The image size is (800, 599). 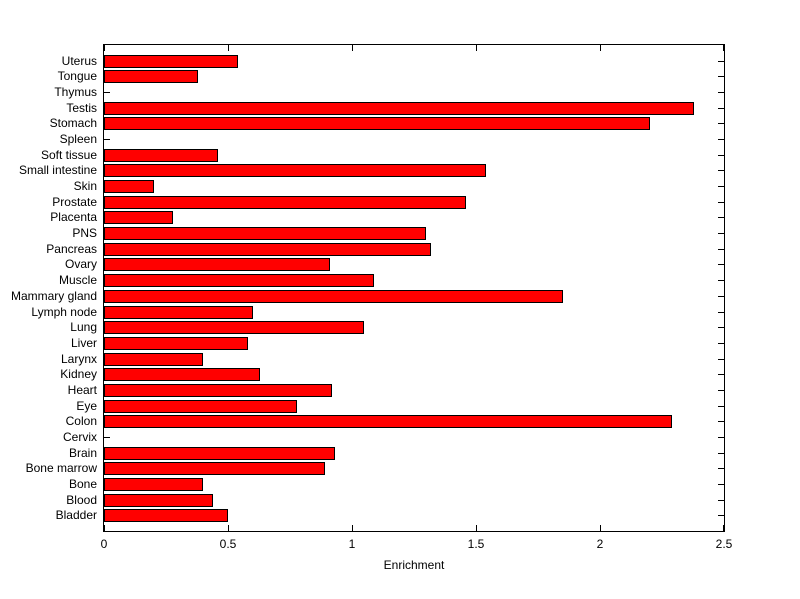 I want to click on x-tick-label: 0, so click(x=104, y=544).